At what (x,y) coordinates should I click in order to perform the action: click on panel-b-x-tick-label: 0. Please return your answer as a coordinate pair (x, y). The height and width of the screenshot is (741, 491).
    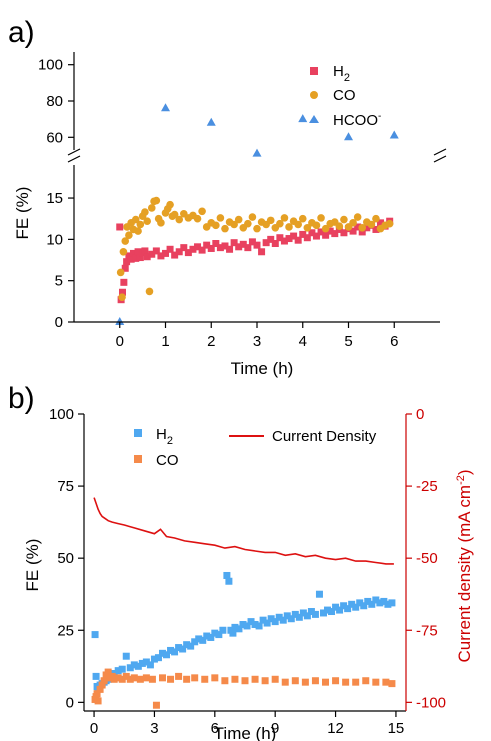
    Looking at the image, I should click on (94, 728).